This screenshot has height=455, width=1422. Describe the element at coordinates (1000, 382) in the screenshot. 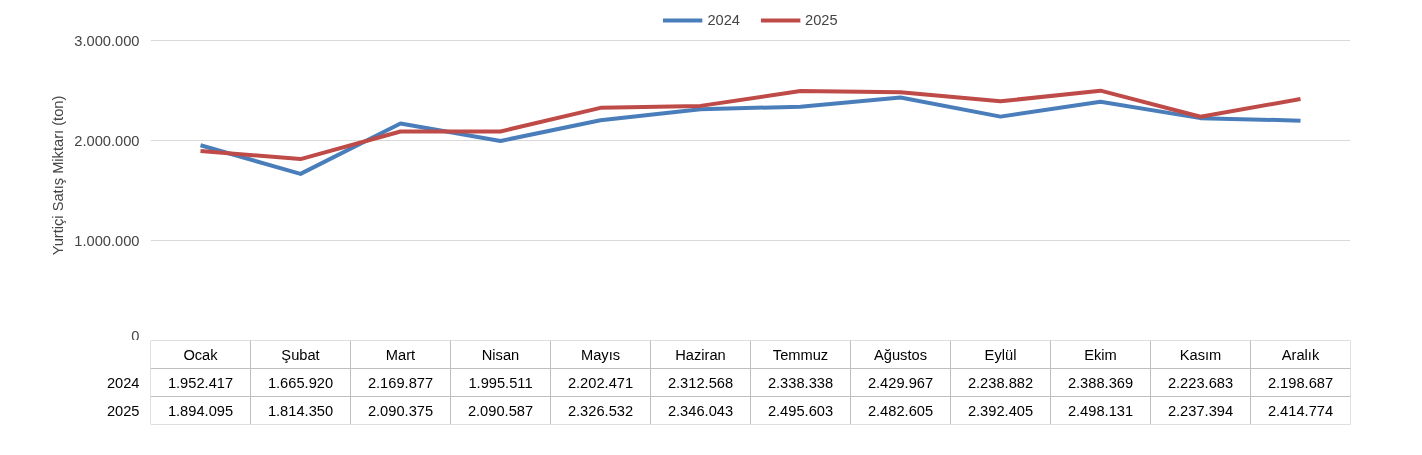

I see `data-label: 2.238.882` at that location.